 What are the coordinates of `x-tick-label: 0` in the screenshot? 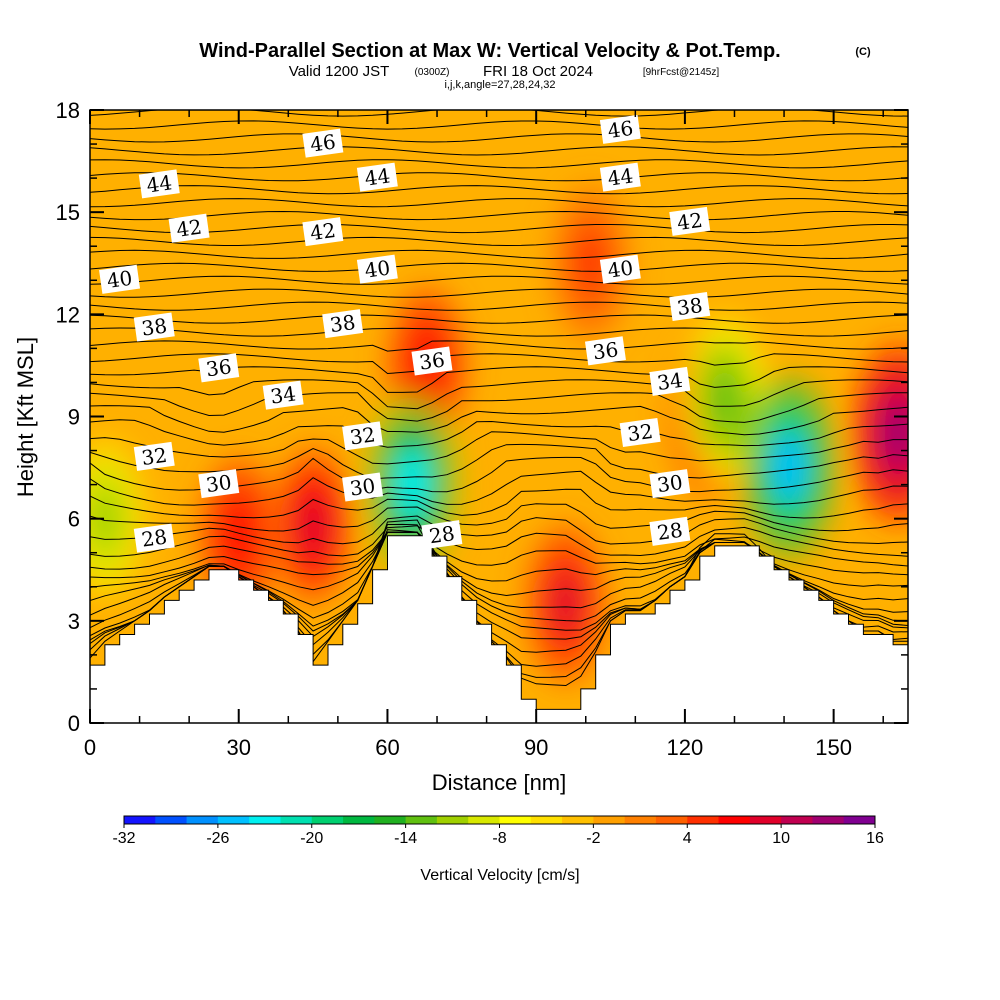 It's located at (90, 747).